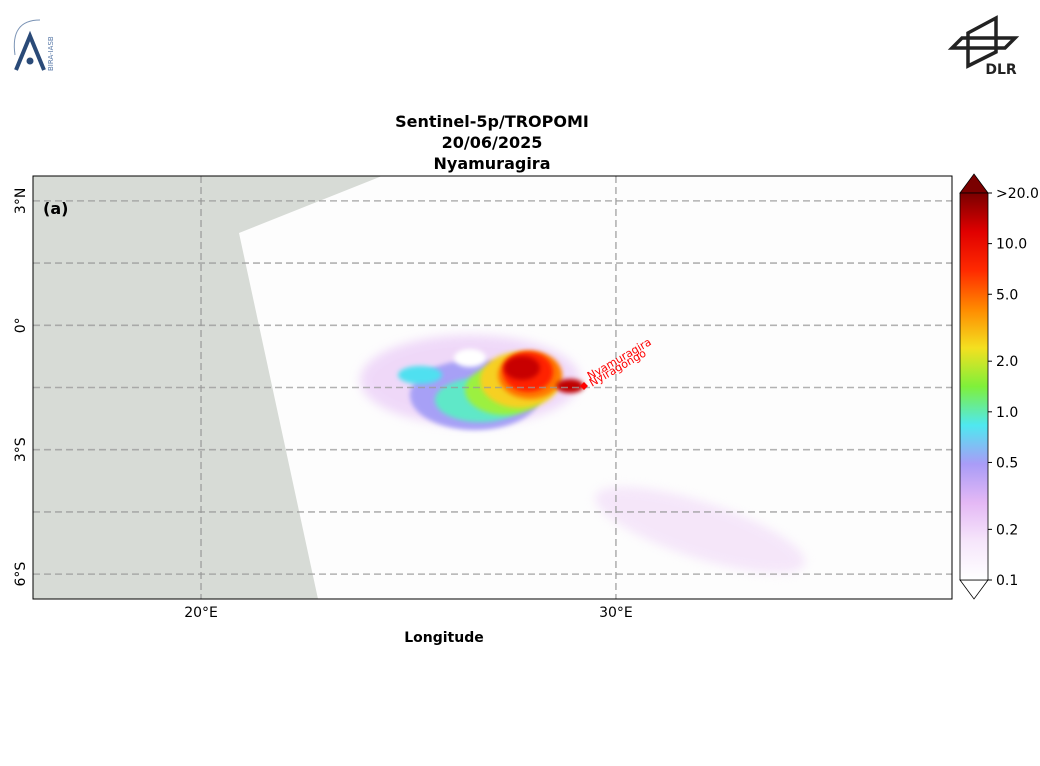 Image resolution: width=1040 pixels, height=766 pixels. Describe the element at coordinates (21, 325) in the screenshot. I see `y-tick-label: 0°` at that location.